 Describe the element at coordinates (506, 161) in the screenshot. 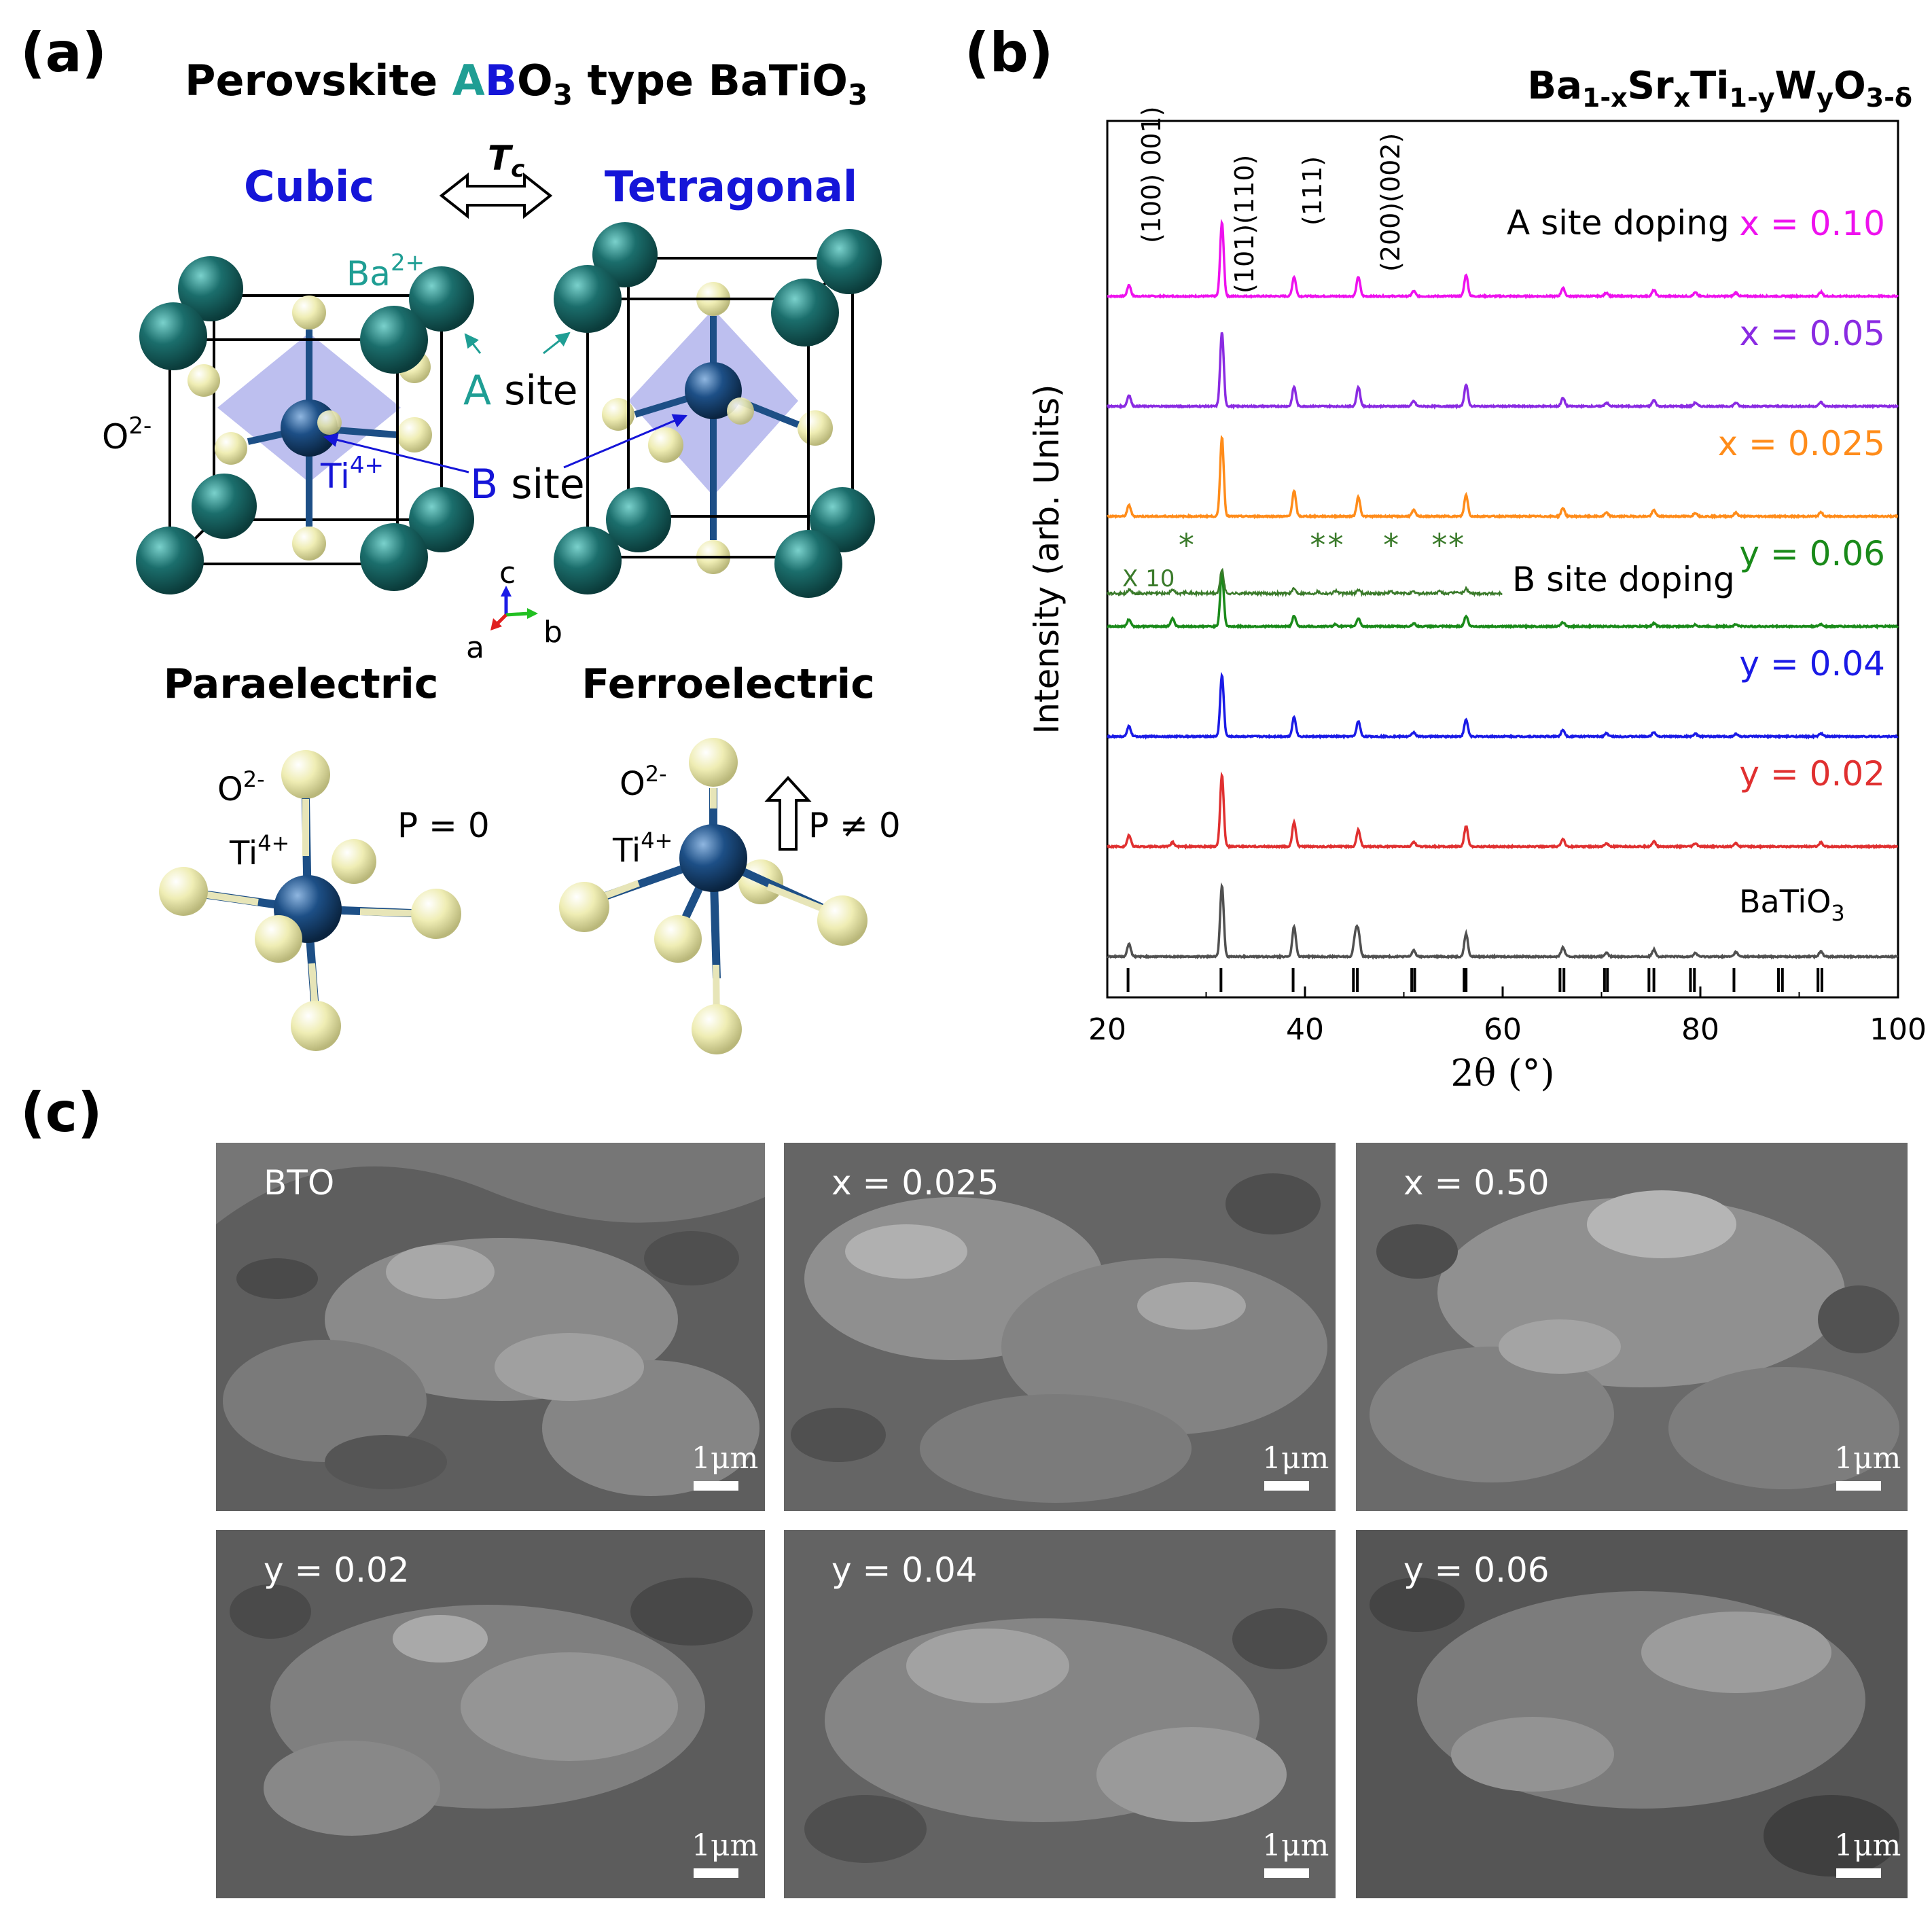

I see `curie-temperature-label: Tc` at that location.